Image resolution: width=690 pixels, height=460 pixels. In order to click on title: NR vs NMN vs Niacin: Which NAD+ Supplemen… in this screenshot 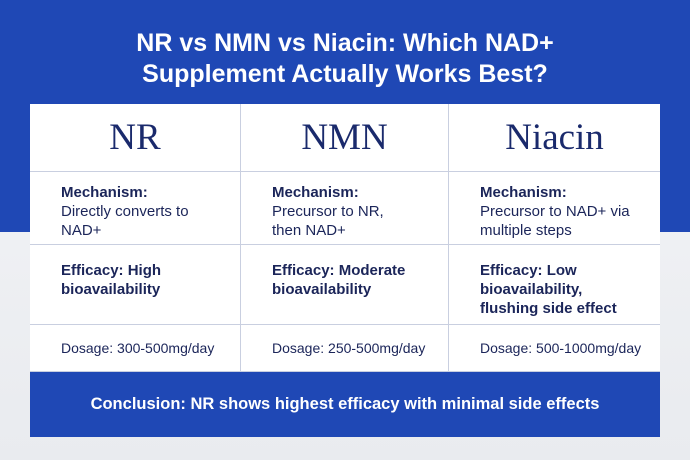, I will do `click(345, 59)`.